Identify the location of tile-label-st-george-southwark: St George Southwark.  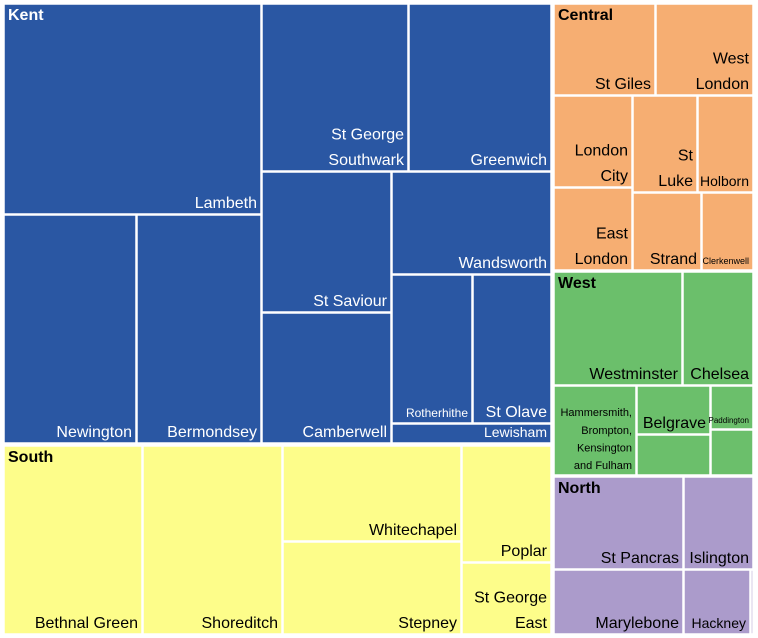
(366, 147).